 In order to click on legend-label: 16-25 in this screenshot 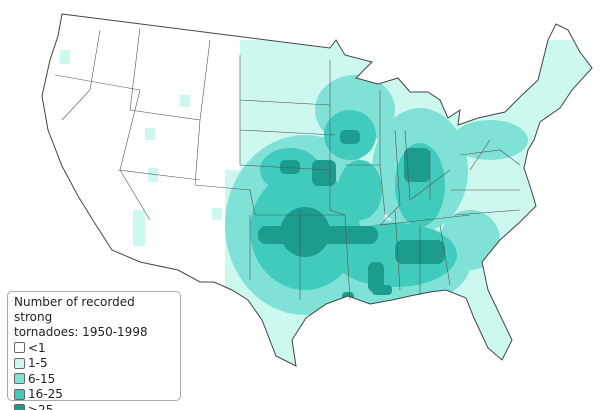, I will do `click(45, 394)`.